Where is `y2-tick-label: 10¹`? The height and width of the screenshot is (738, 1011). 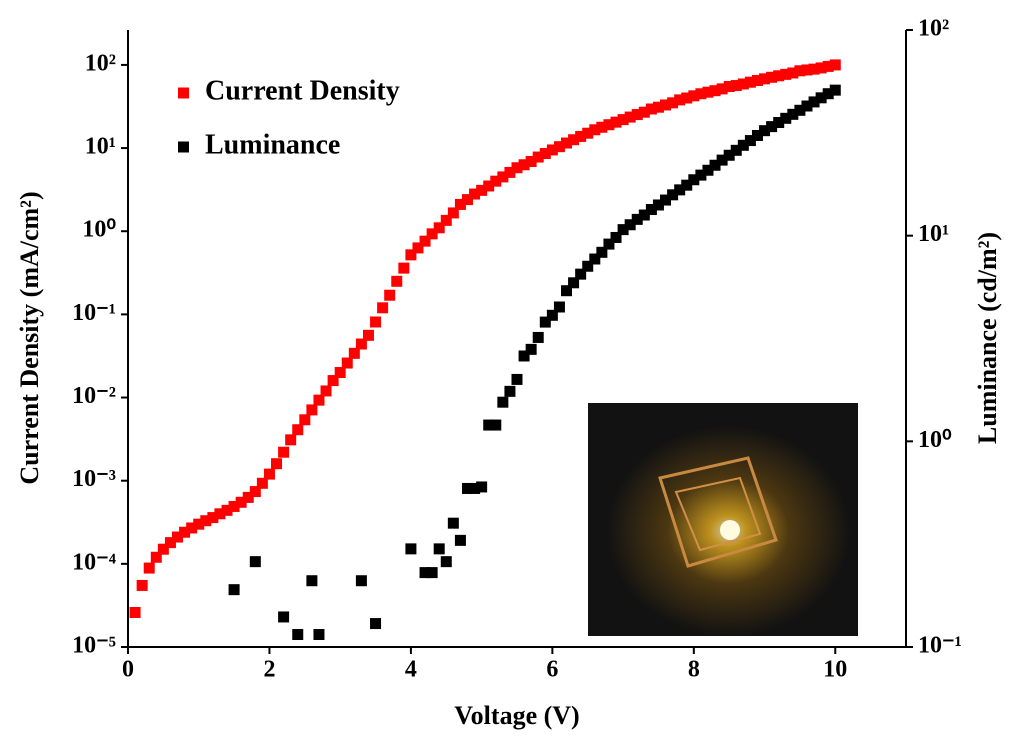 y2-tick-label: 10¹ is located at coordinates (933, 234).